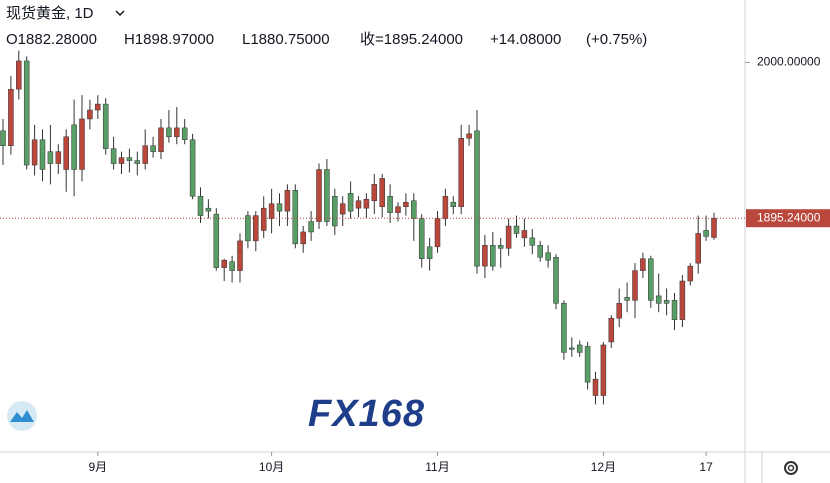 This screenshot has height=483, width=830. What do you see at coordinates (286, 39) in the screenshot?
I see `ohlc-value: L1880.75000` at bounding box center [286, 39].